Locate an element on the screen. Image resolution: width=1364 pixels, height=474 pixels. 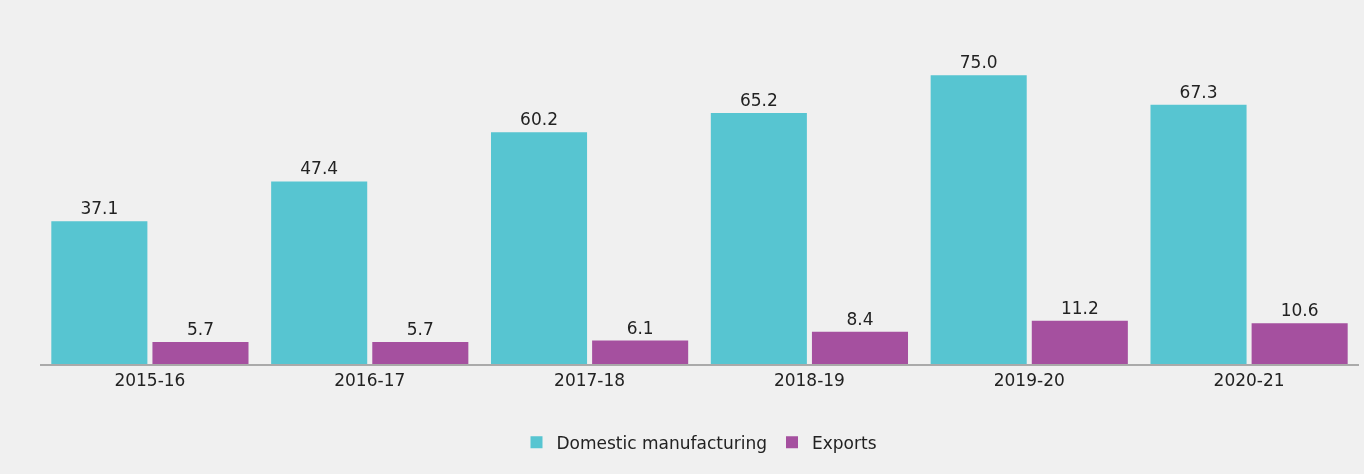
data-label: 10.6 is located at coordinates (1299, 310).